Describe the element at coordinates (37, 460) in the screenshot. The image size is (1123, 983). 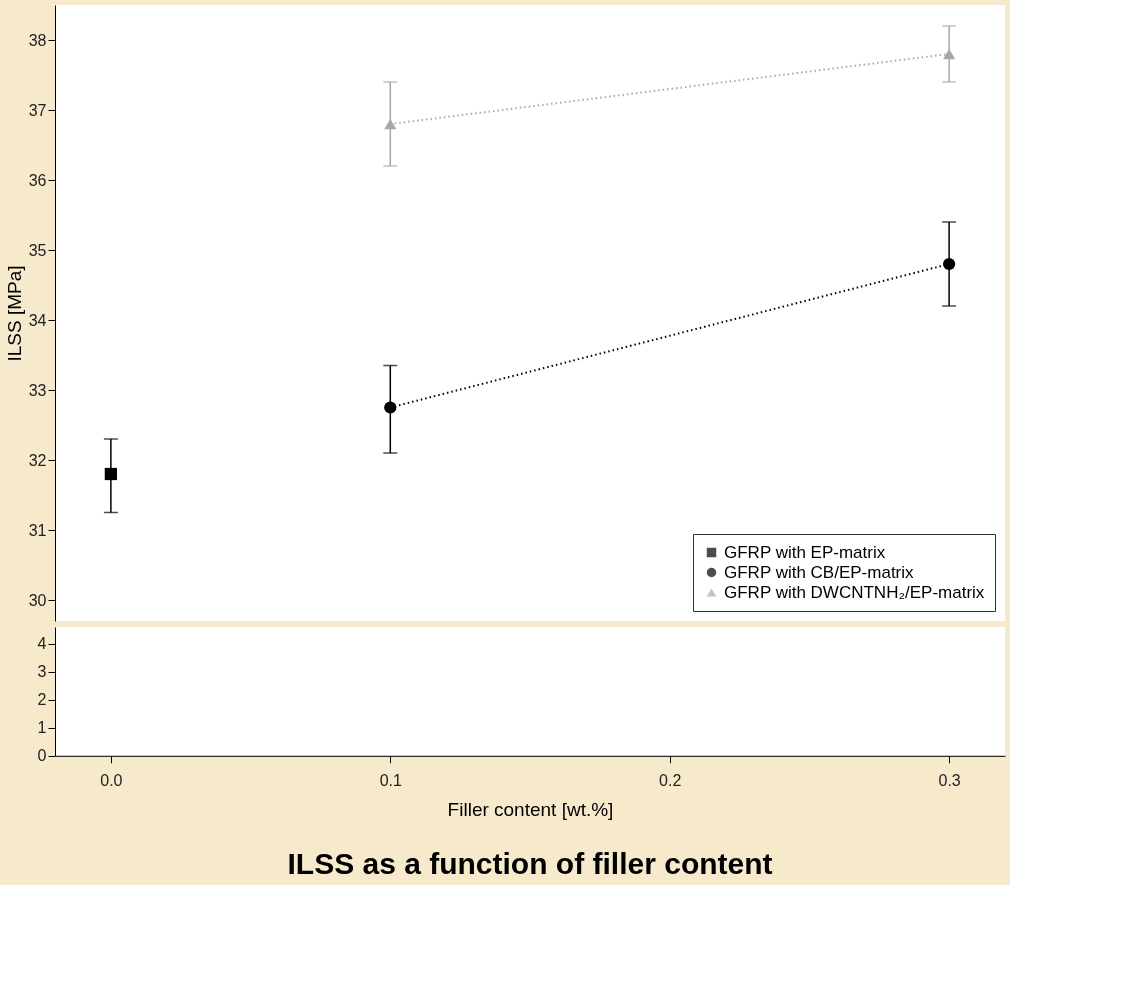
I see `y-tick-label: 32` at that location.